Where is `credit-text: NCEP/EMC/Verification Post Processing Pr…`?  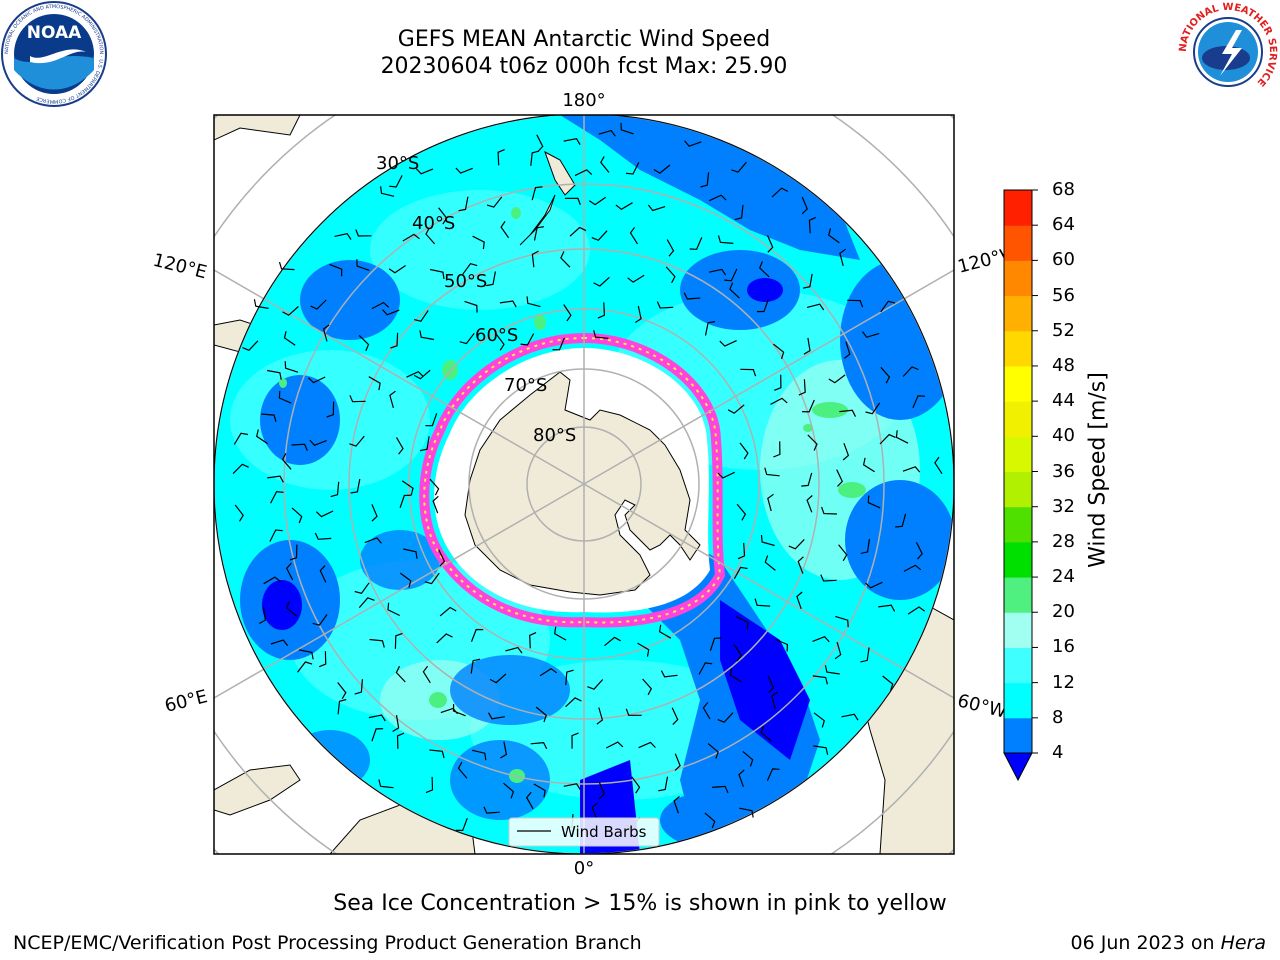
credit-text: NCEP/EMC/Verification Post Processing Pr… is located at coordinates (327, 943).